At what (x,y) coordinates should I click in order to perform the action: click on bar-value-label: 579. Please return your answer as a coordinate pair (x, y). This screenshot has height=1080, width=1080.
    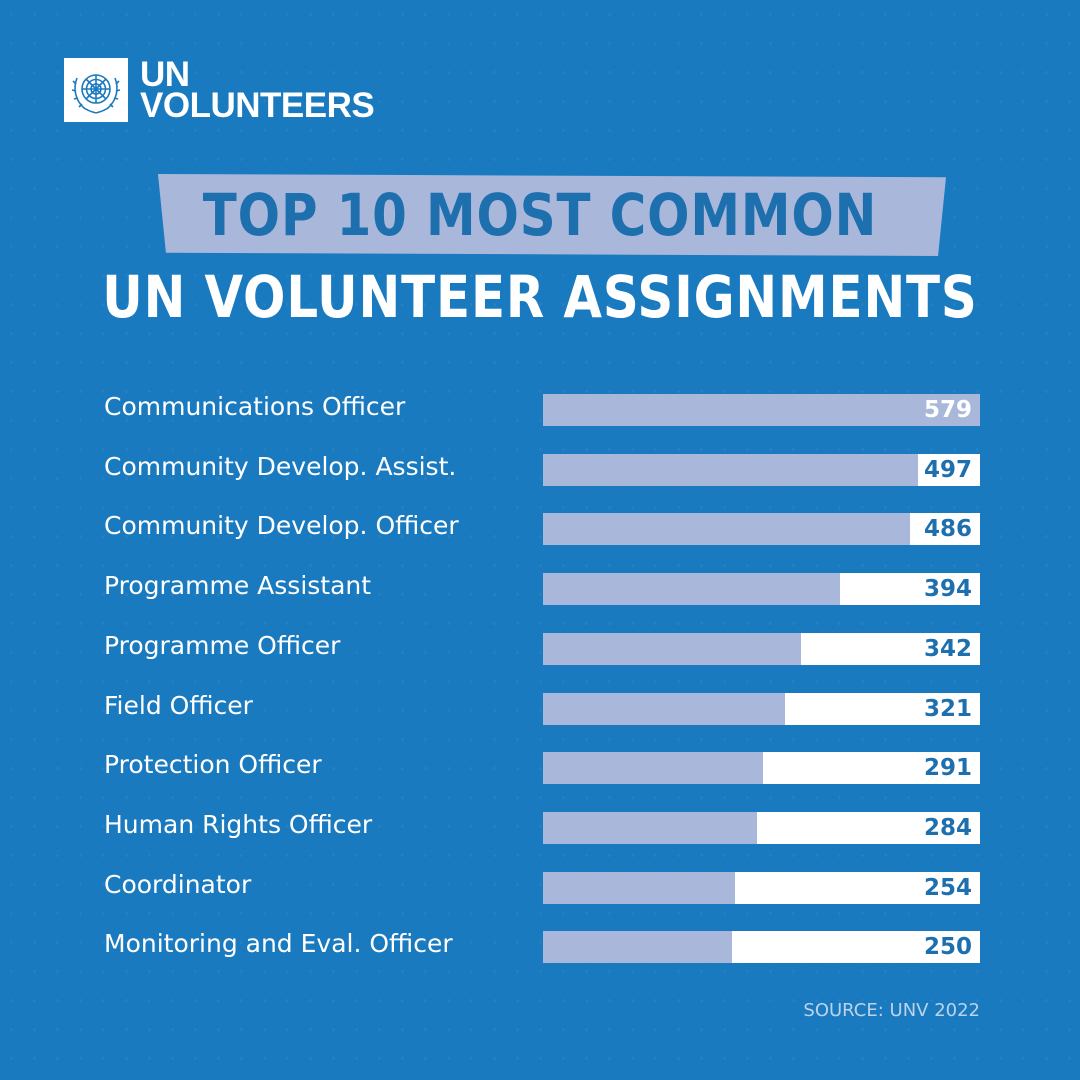
    Looking at the image, I should click on (947, 410).